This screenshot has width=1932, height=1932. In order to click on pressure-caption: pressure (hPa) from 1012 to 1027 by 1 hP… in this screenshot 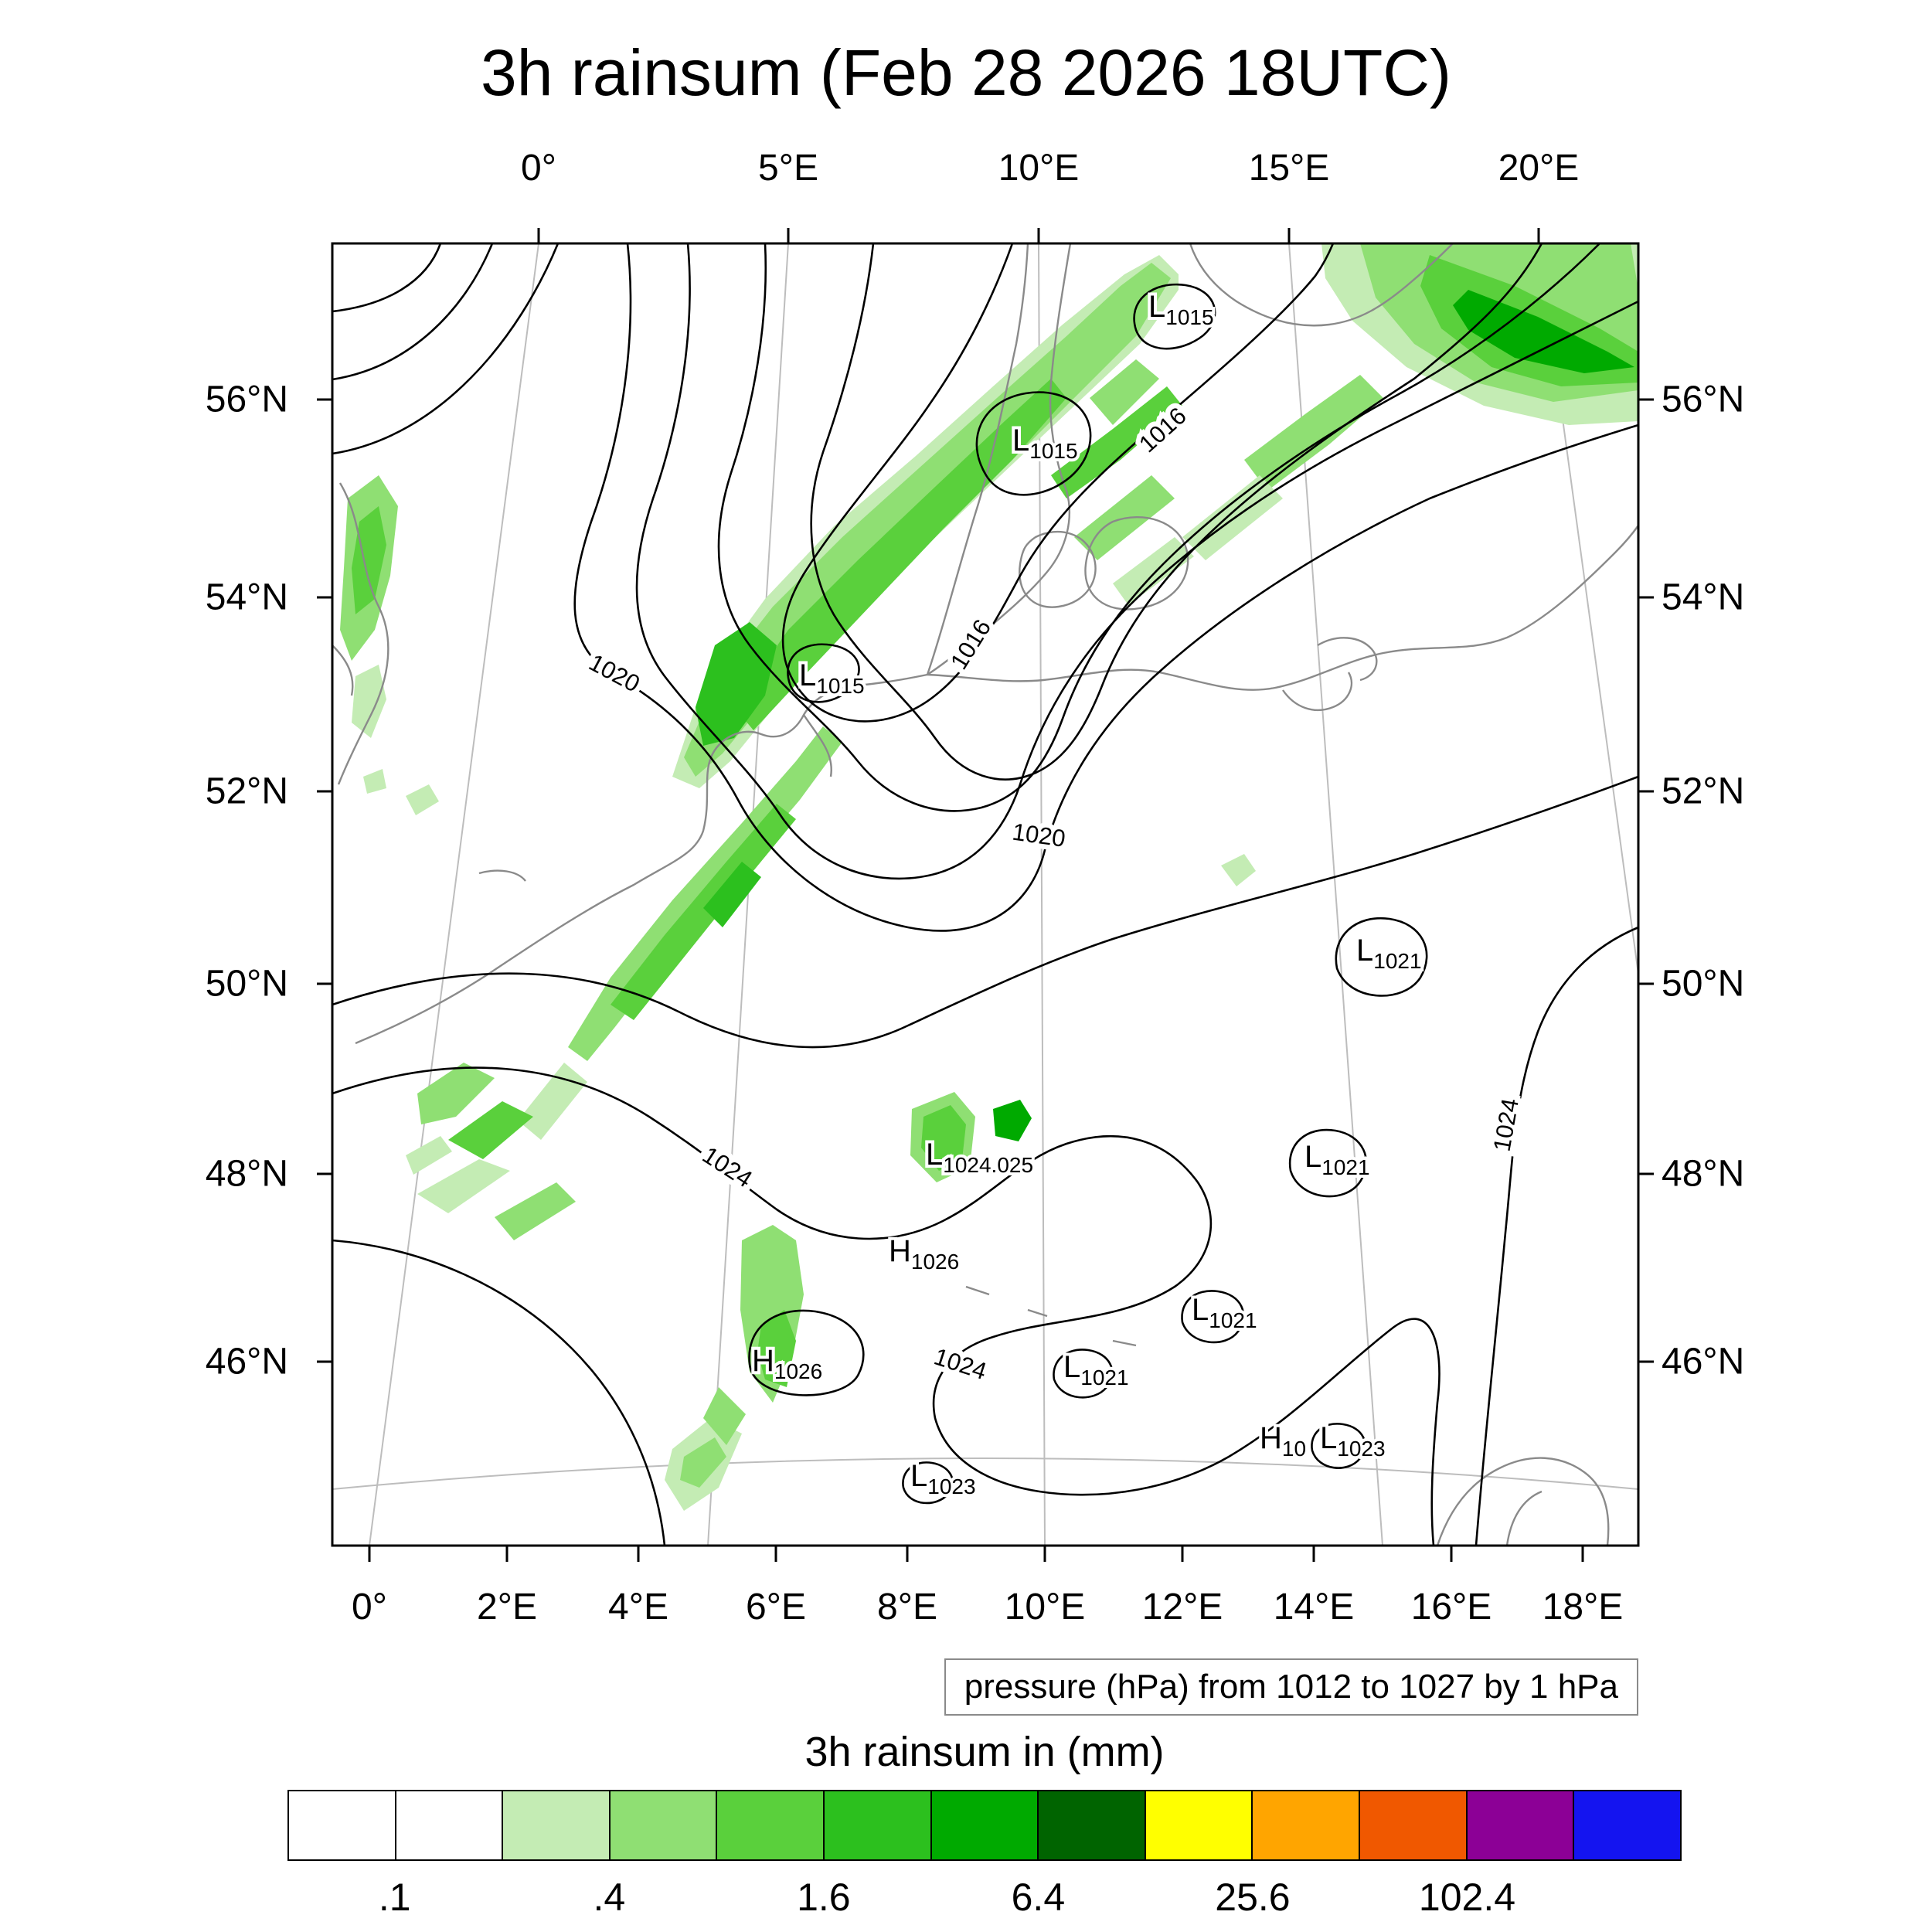, I will do `click(1291, 1687)`.